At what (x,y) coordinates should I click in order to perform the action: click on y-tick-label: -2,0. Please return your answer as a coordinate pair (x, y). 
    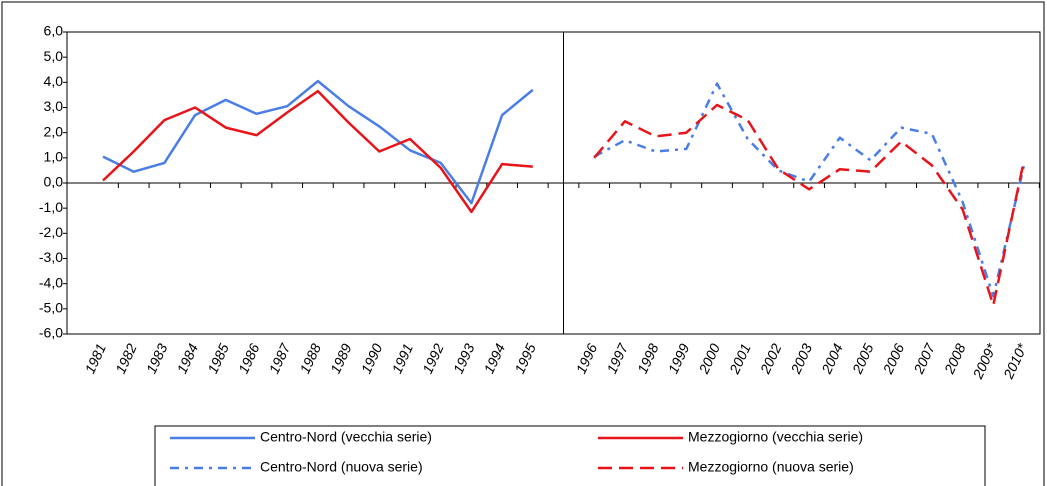
    Looking at the image, I should click on (51, 232).